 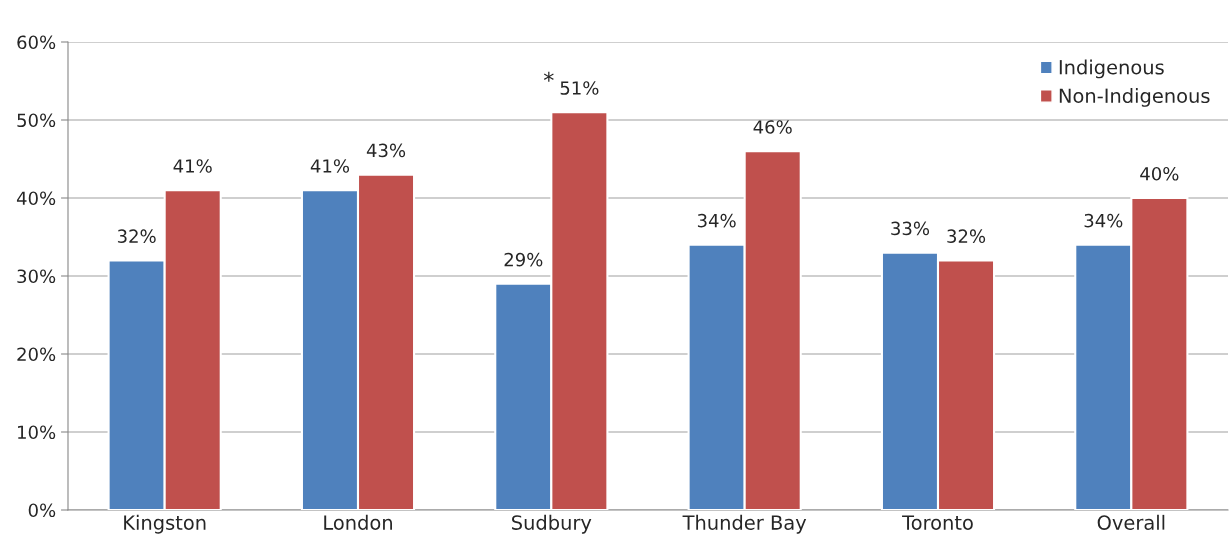 What do you see at coordinates (36, 198) in the screenshot?
I see `y-tick-label: 40%` at bounding box center [36, 198].